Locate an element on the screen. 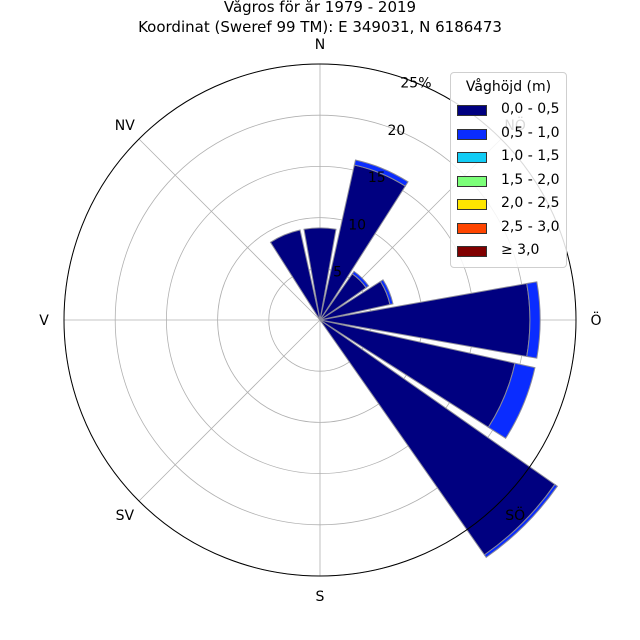  legend-item: 2,0 - 2,5 is located at coordinates (508, 207).